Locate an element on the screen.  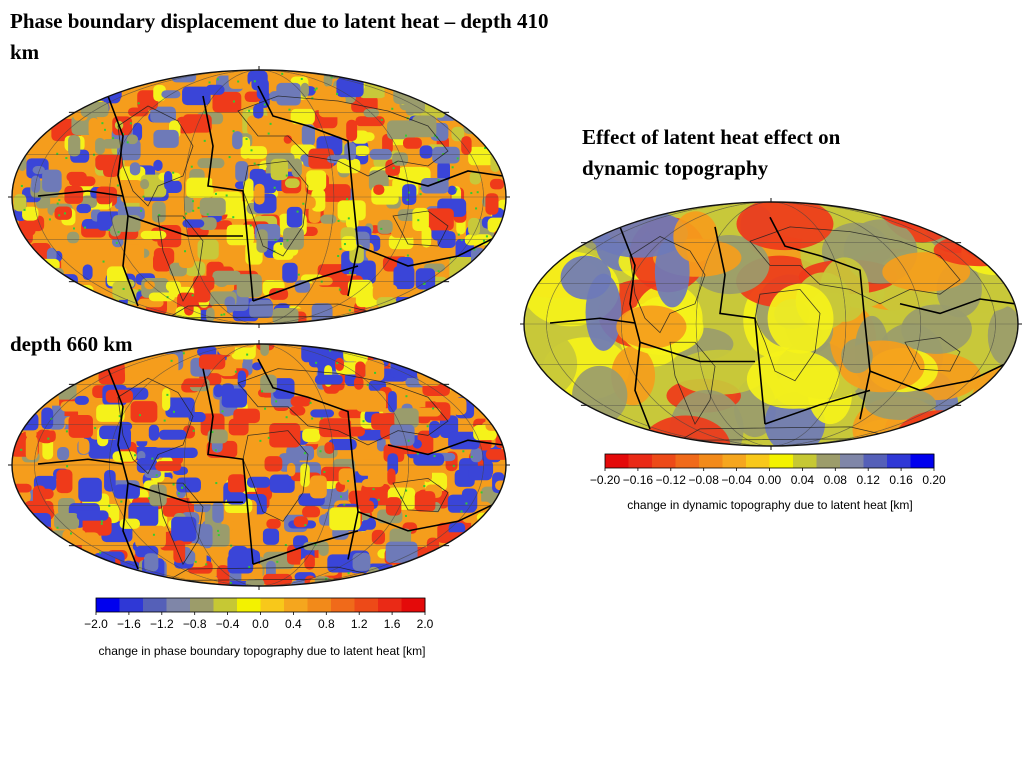
colorbar-tick-label: −0.20 is located at coordinates (605, 480).